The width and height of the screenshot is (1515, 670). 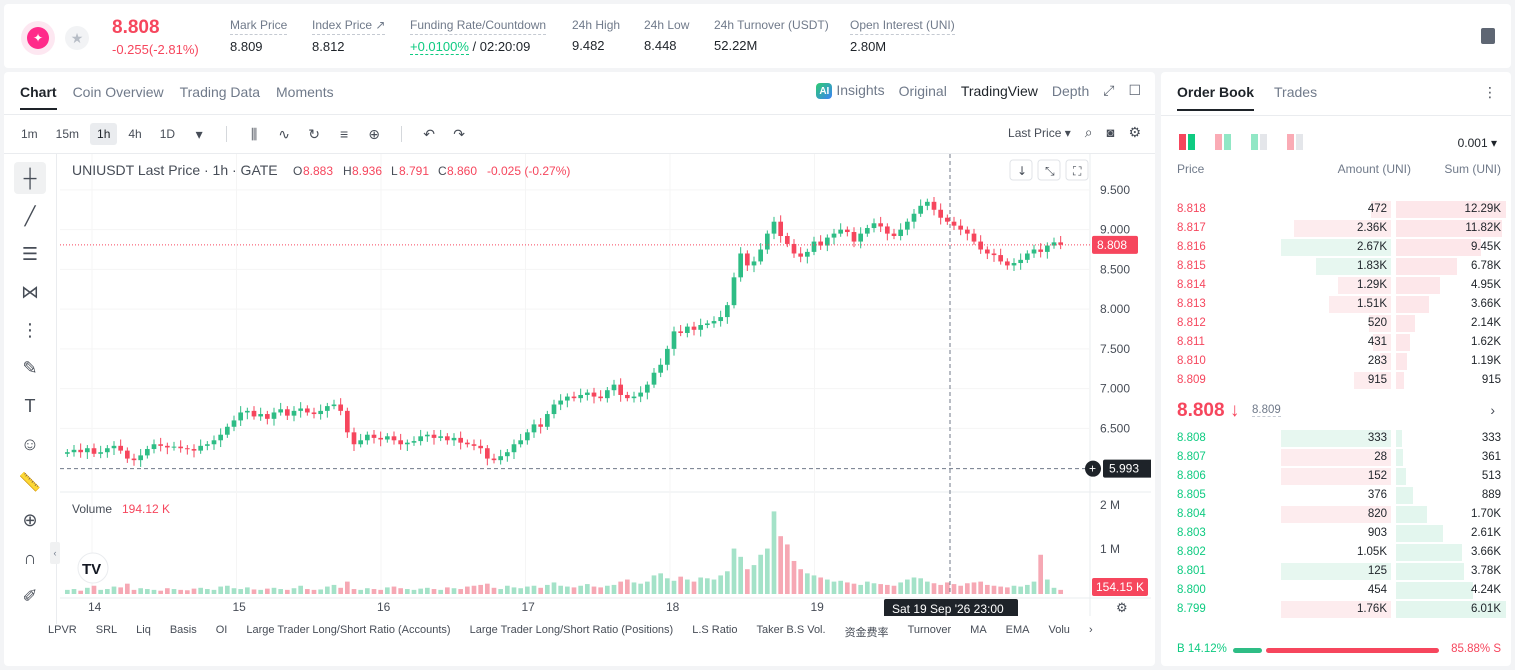 I want to click on document-icon, so click(x=1488, y=36).